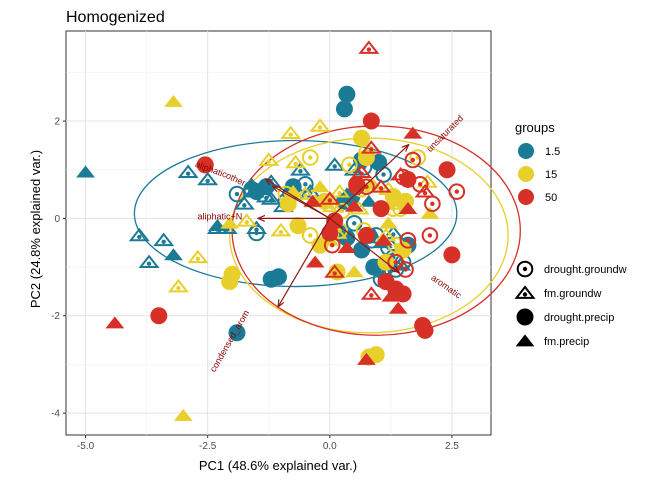  Describe the element at coordinates (525, 317) in the screenshot. I see `legend-shape-drought-precip` at that location.